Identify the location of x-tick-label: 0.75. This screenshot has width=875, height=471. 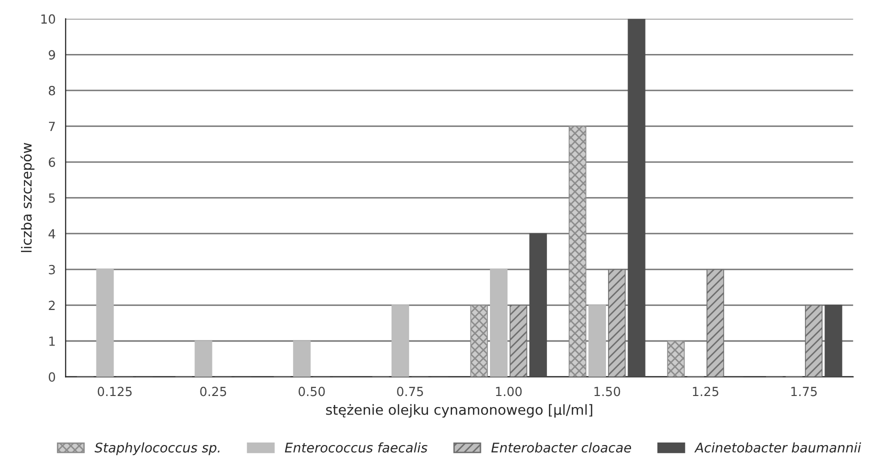
(410, 391).